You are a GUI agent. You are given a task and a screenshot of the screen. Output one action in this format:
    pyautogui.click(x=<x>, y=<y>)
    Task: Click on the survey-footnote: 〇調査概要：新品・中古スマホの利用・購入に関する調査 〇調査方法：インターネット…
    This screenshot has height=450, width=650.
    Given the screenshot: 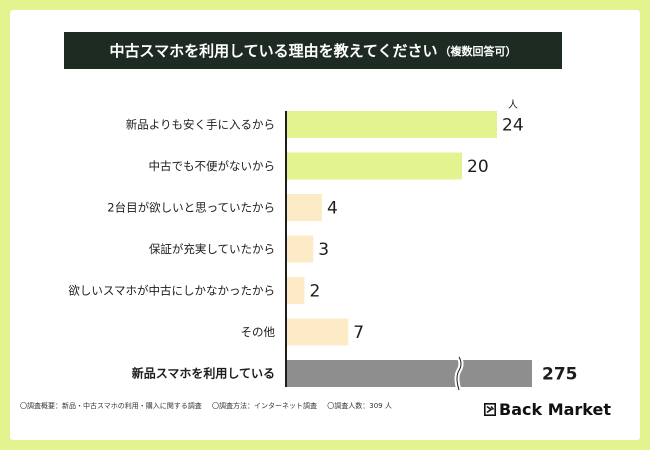 What is the action you would take?
    pyautogui.click(x=210, y=406)
    